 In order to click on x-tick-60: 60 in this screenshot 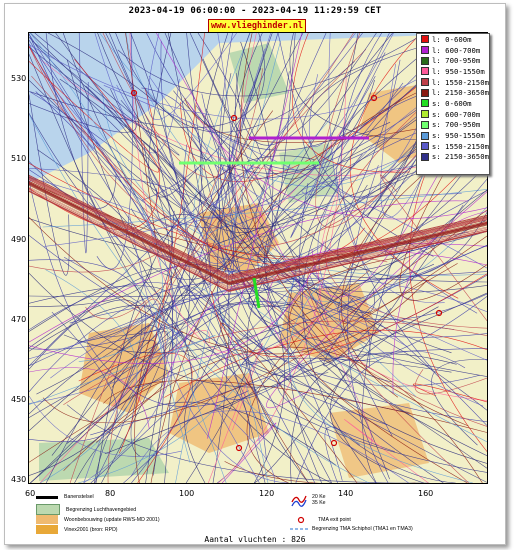, I will do `click(30, 493)`.